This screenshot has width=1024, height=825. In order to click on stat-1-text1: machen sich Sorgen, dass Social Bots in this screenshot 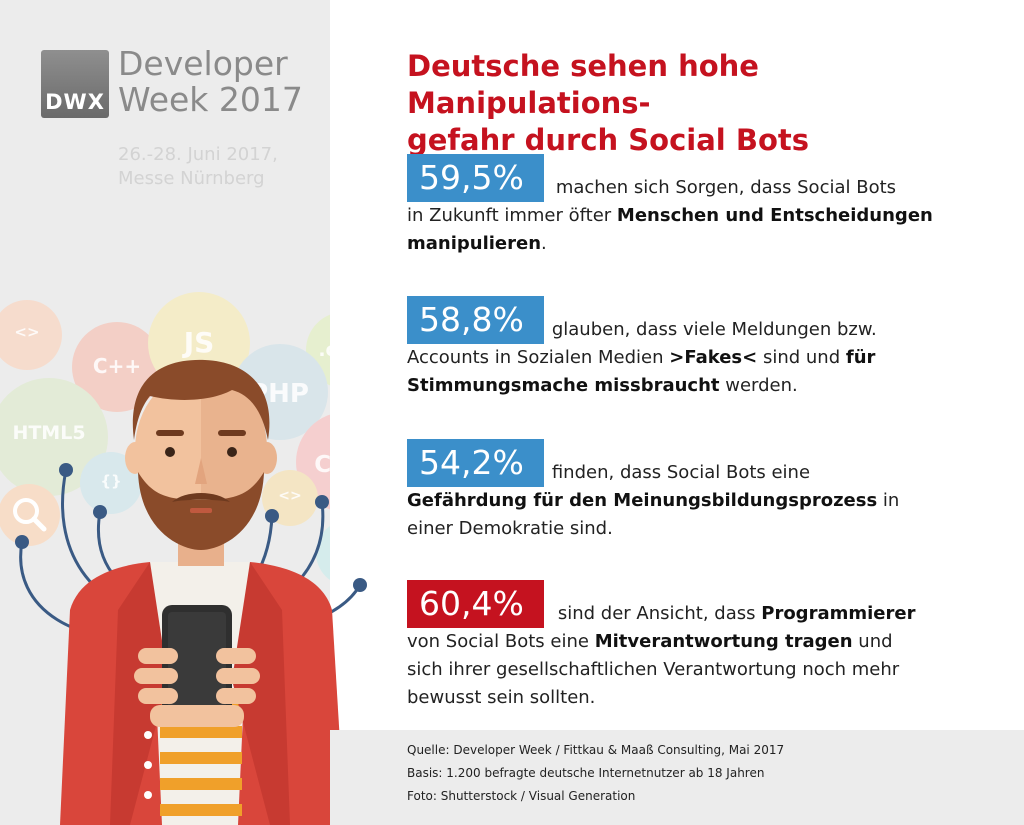, I will do `click(726, 187)`.